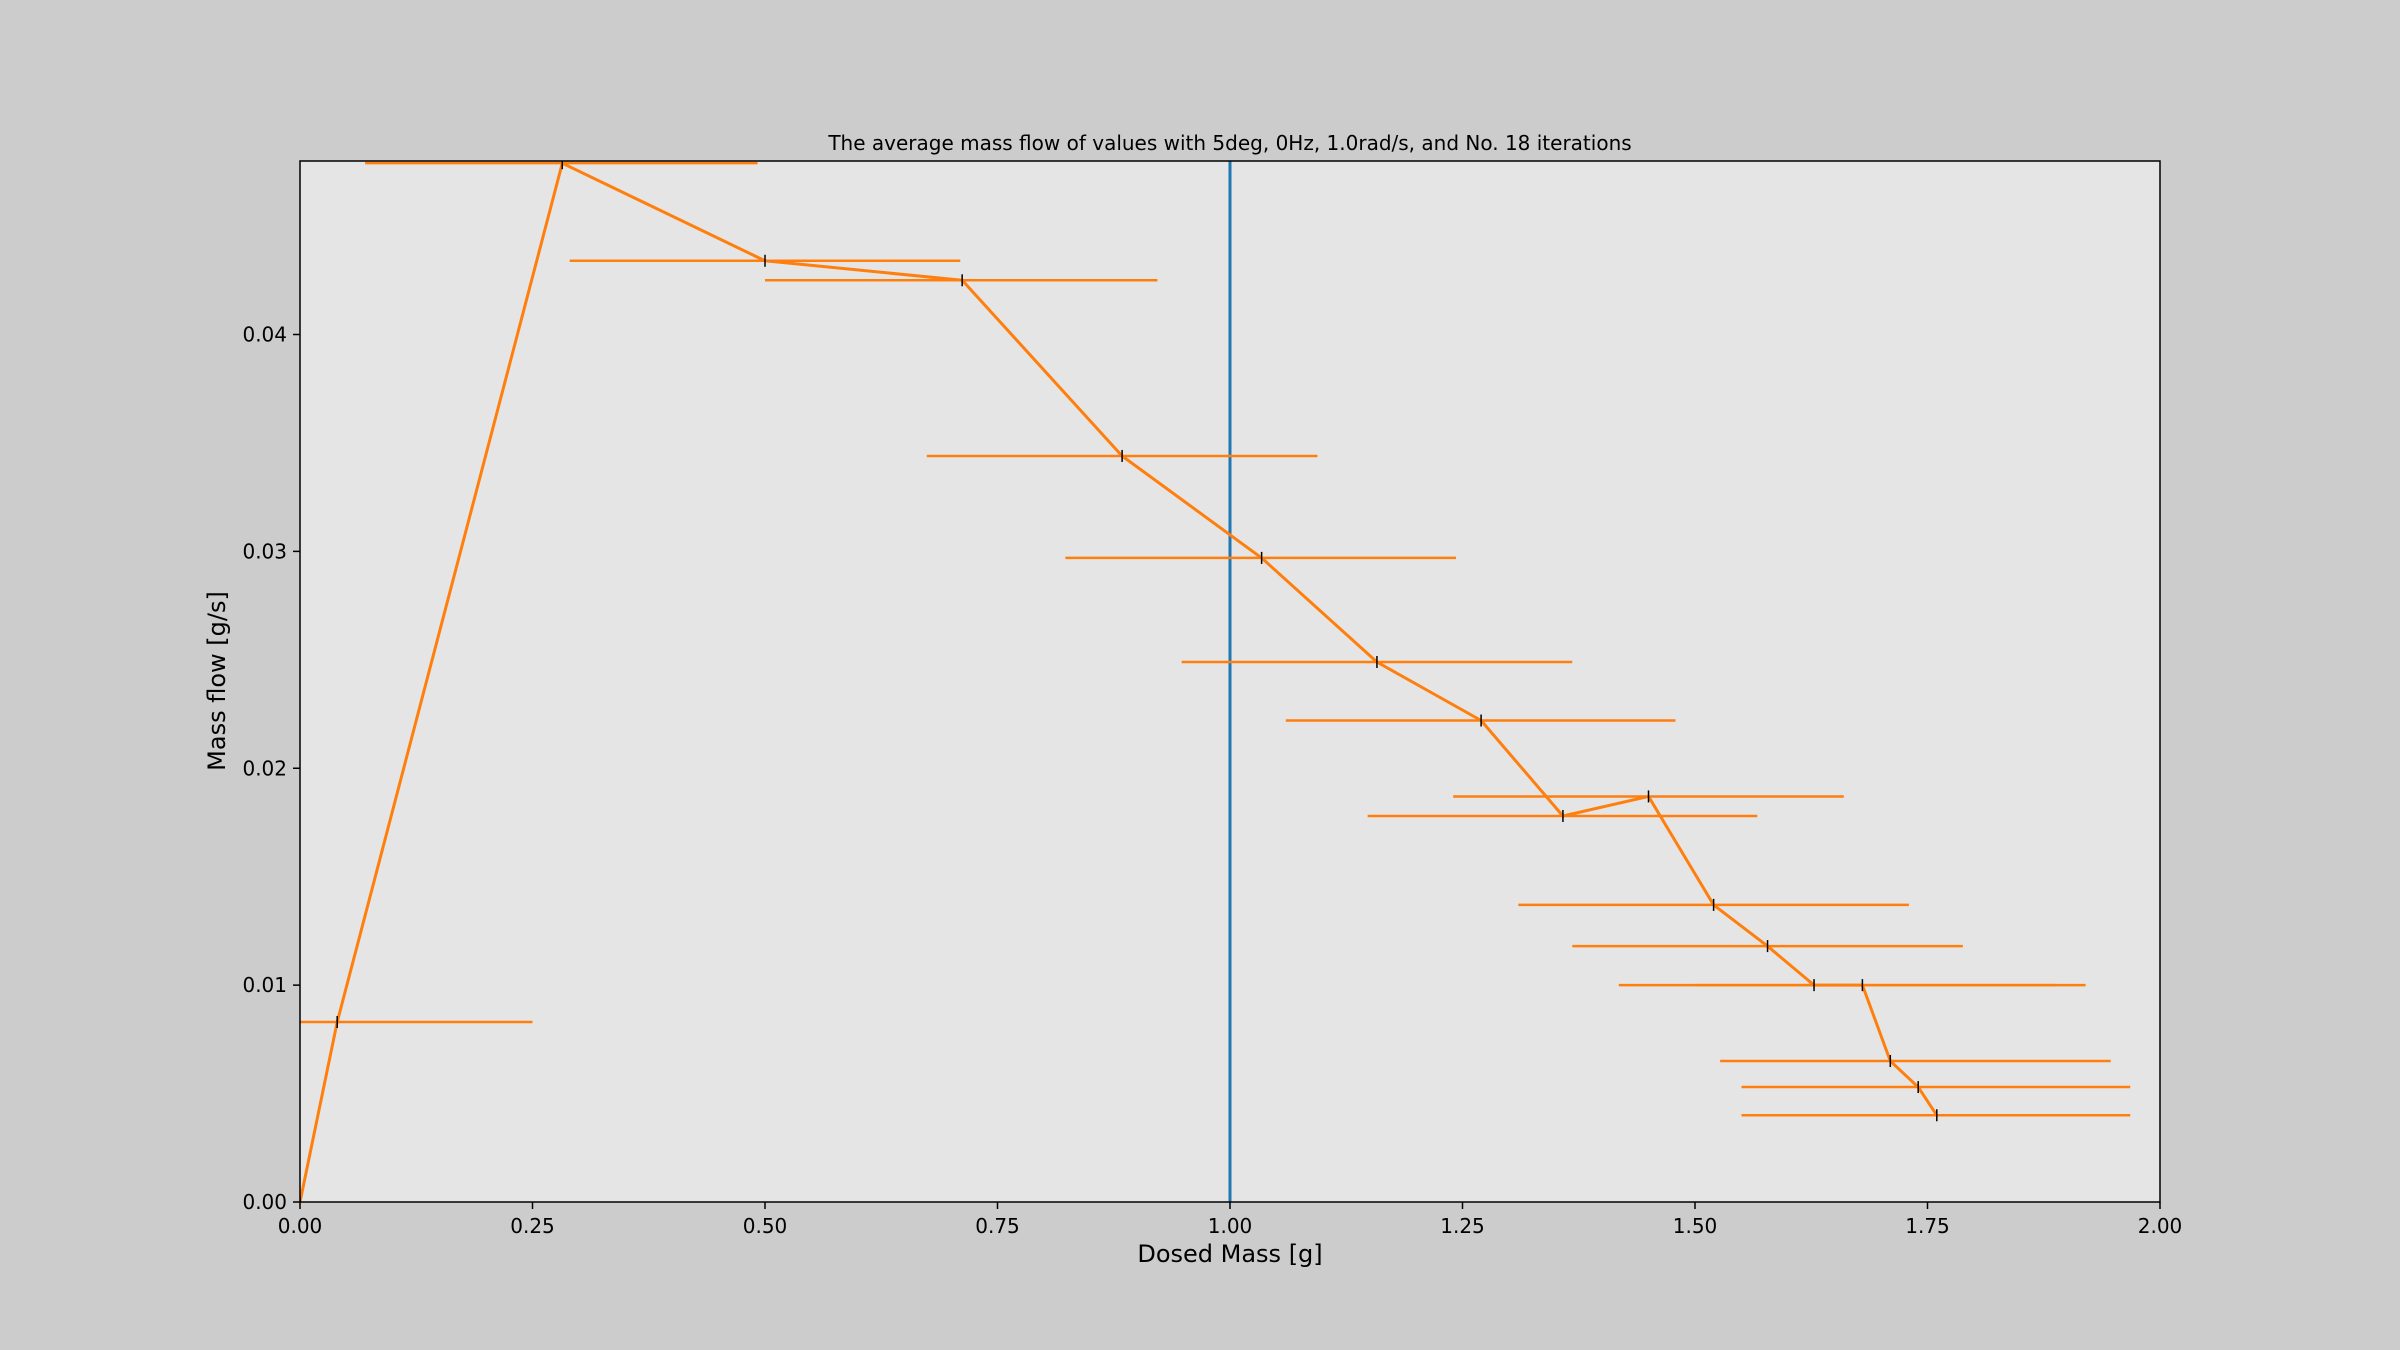 The height and width of the screenshot is (1350, 2400). Describe the element at coordinates (217, 681) in the screenshot. I see `y-axis-label: Mass flow [g/s]` at that location.